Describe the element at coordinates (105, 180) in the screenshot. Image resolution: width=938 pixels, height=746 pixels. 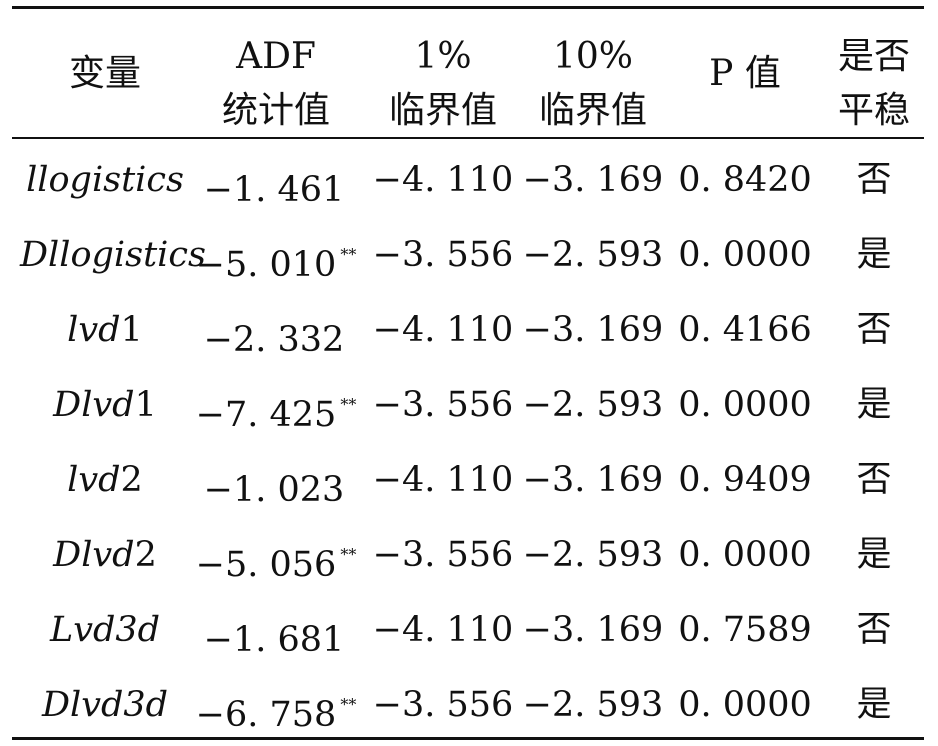
I see `cell-variable: llogistics` at that location.